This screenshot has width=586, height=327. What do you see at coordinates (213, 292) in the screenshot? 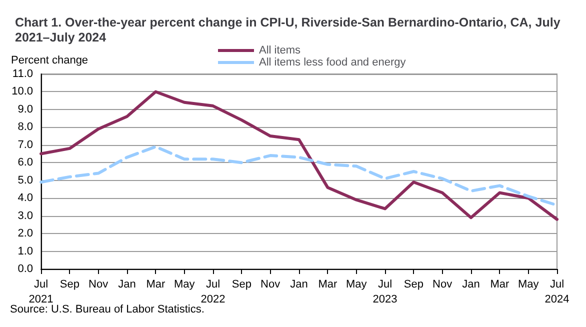
I see `x-tick-label: Jul 2022` at bounding box center [213, 292].